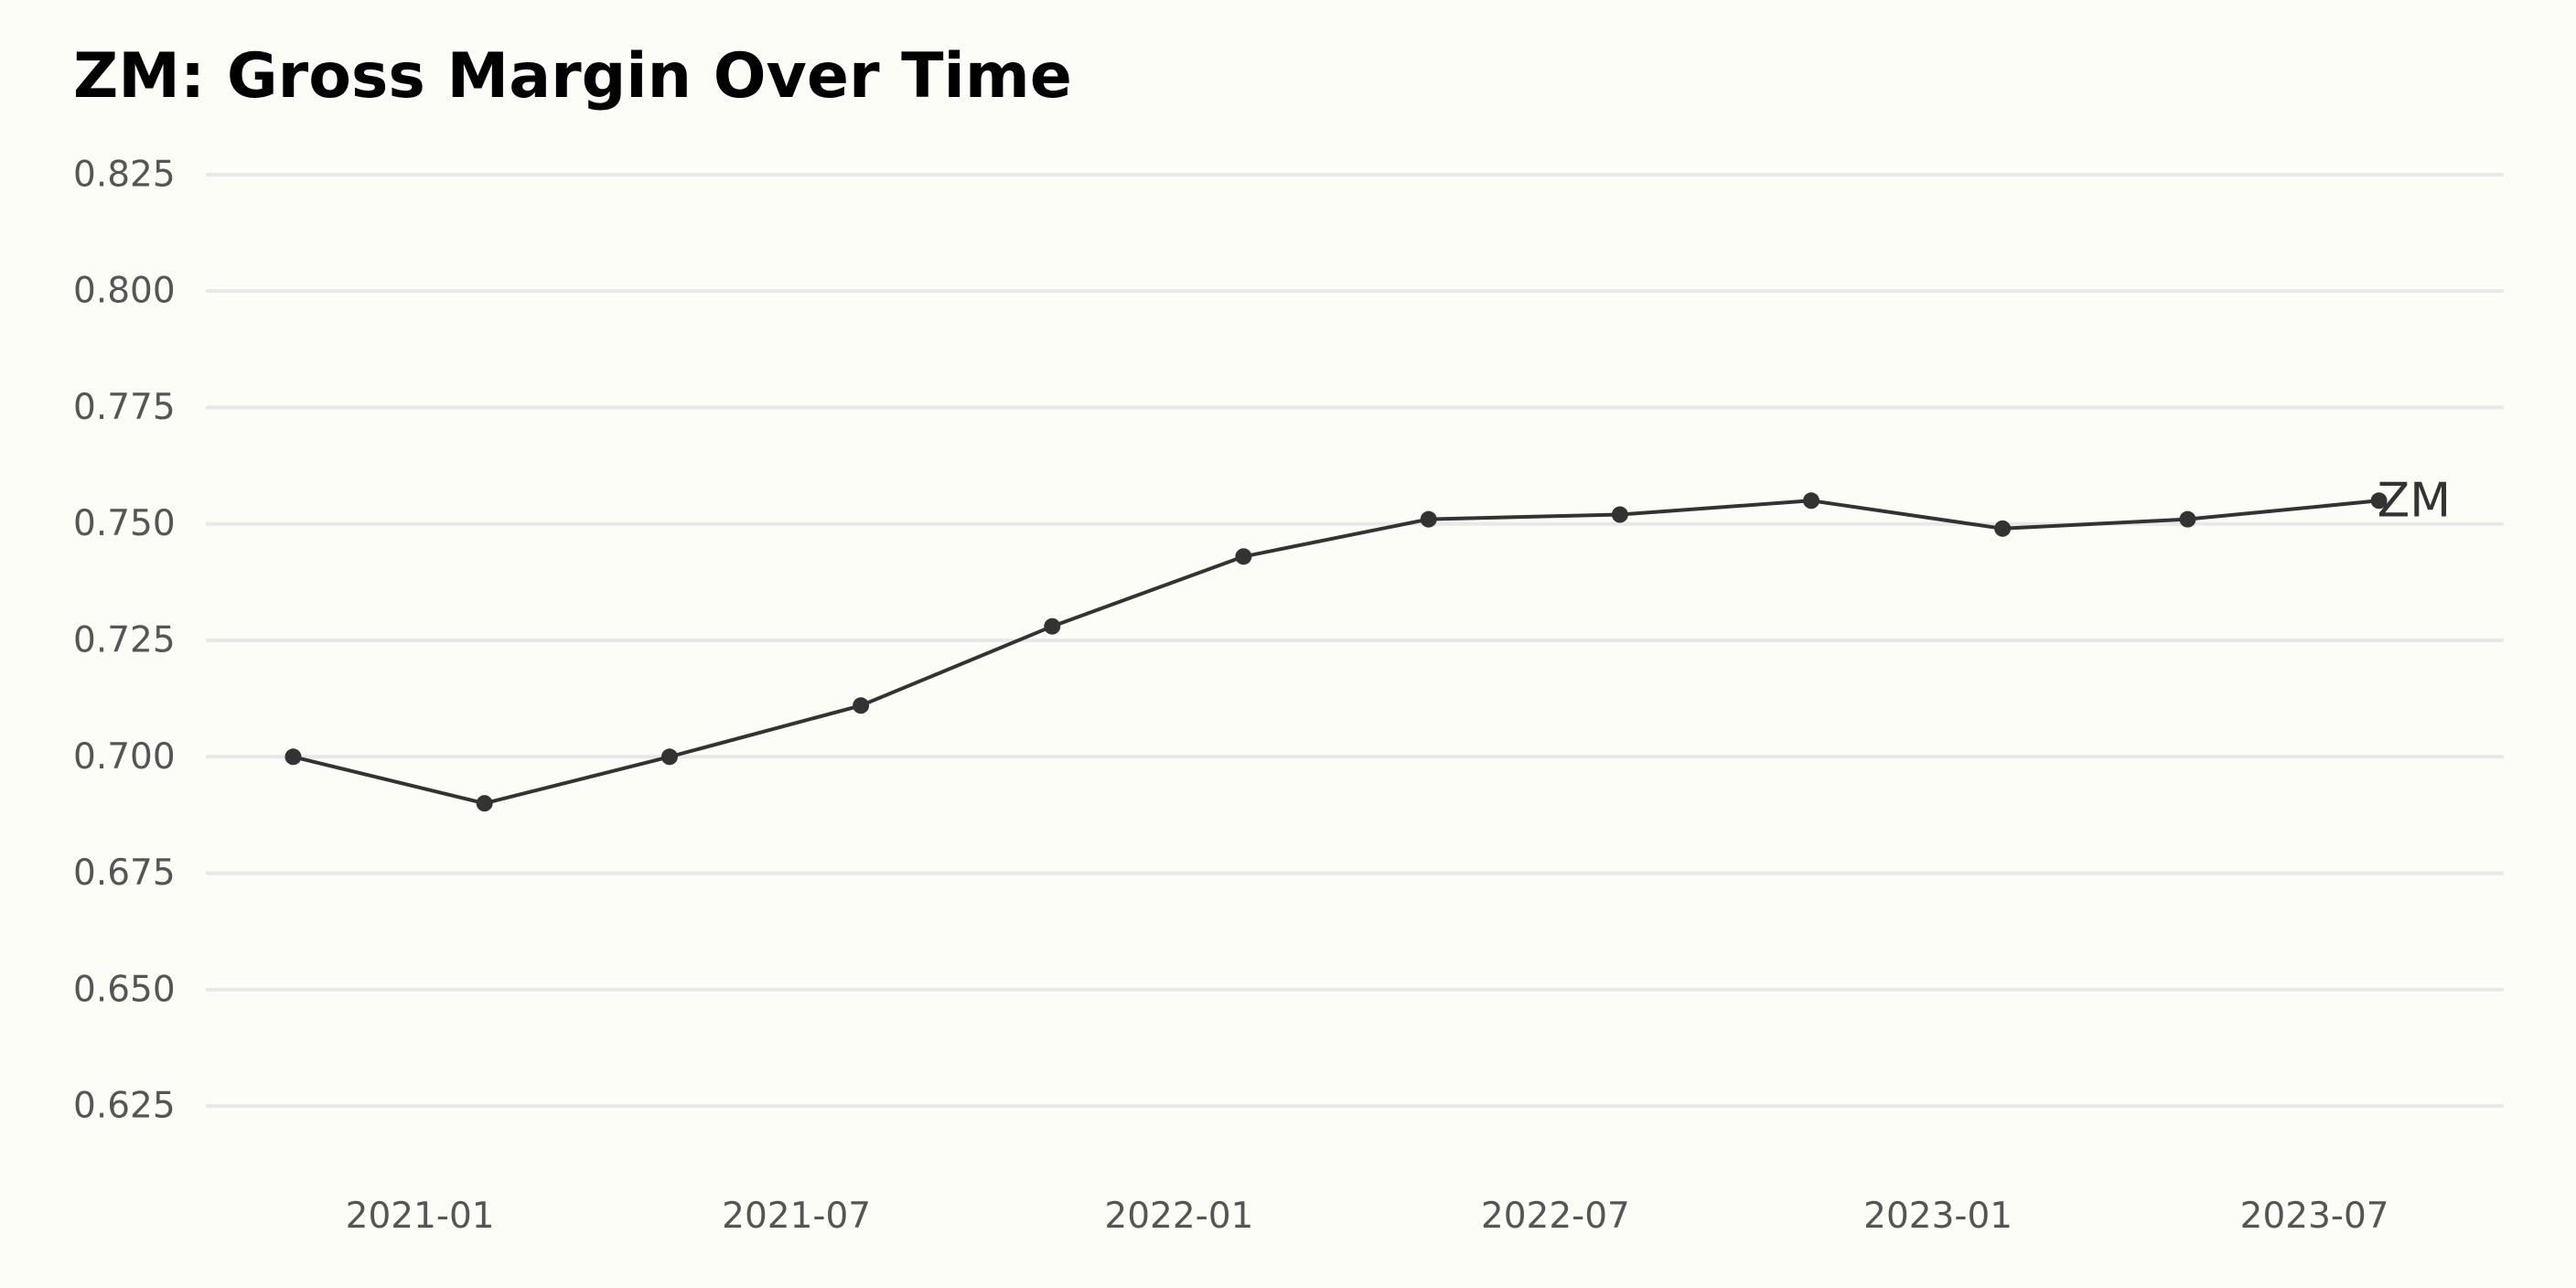 This screenshot has height=1288, width=2576. Describe the element at coordinates (797, 1217) in the screenshot. I see `x-tick-label: 2021-07` at that location.